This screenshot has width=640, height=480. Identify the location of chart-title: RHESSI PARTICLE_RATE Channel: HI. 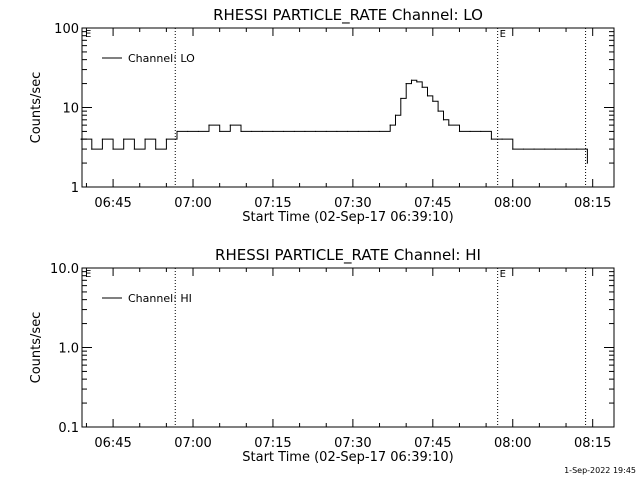
(348, 255).